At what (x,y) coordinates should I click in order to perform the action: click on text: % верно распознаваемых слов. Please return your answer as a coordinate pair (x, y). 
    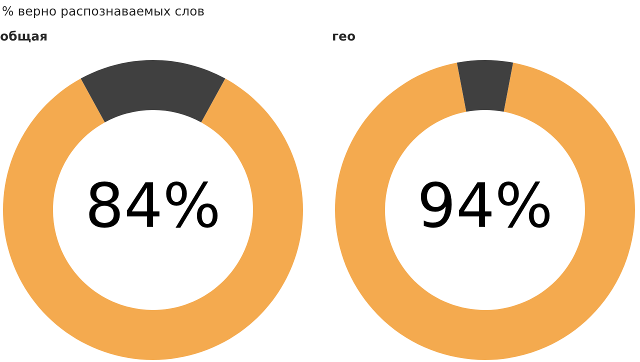
    Looking at the image, I should click on (103, 12).